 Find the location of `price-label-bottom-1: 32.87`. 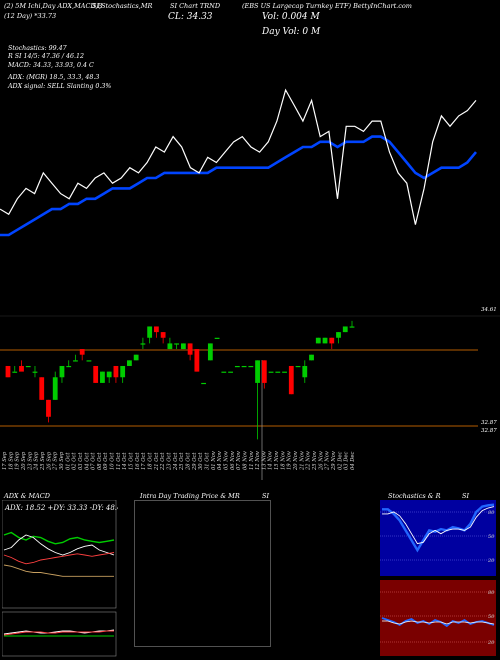

price-label-bottom-1: 32.87 is located at coordinates (489, 423).